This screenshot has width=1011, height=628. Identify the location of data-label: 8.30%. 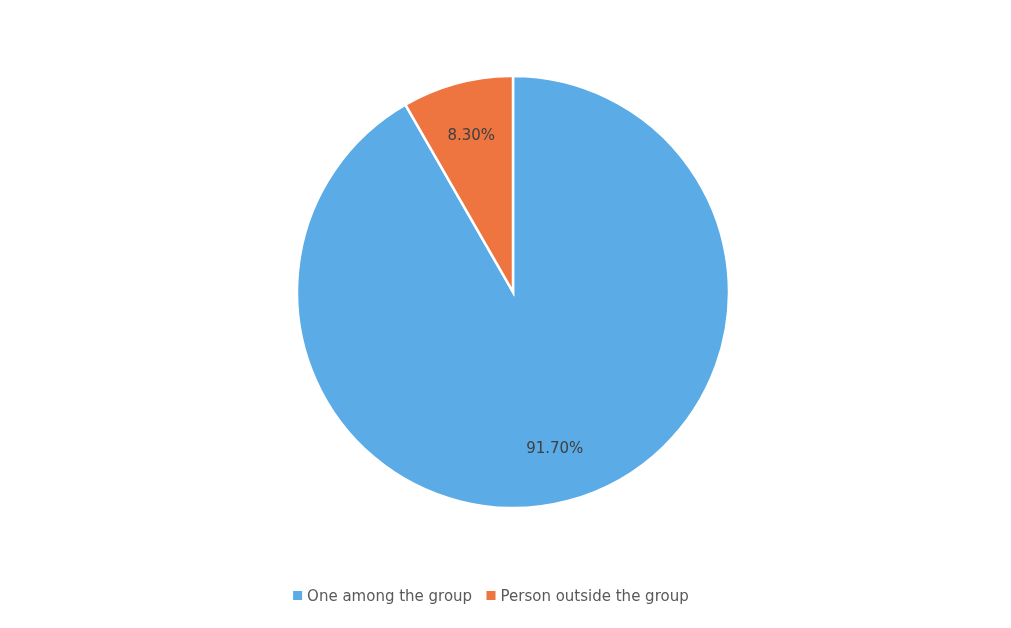
(471, 134).